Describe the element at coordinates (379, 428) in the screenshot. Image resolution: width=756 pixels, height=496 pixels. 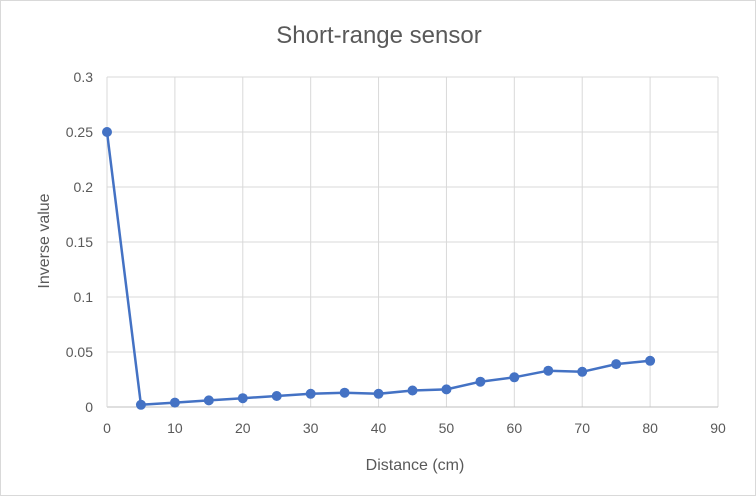
I see `x-tick-label: 40` at that location.